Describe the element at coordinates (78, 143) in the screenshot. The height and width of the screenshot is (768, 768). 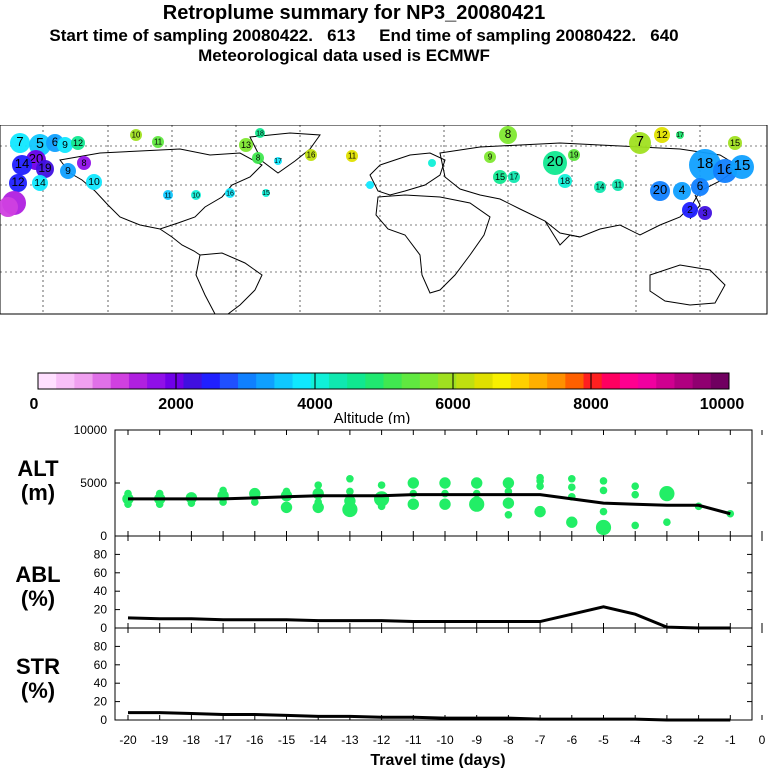
I see `map-marker-label: 12` at that location.